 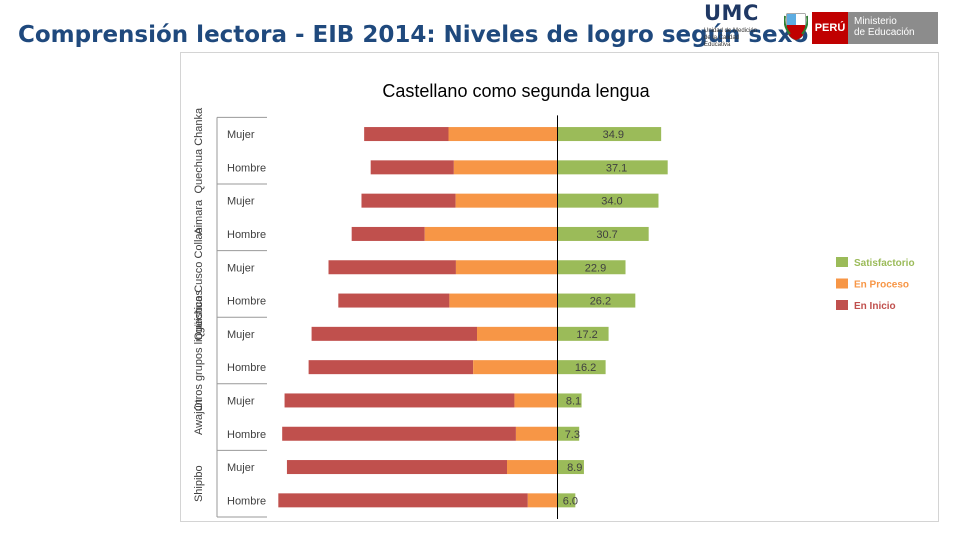 I want to click on umc-subtitle-line: Unidad de Medición, so click(x=731, y=31).